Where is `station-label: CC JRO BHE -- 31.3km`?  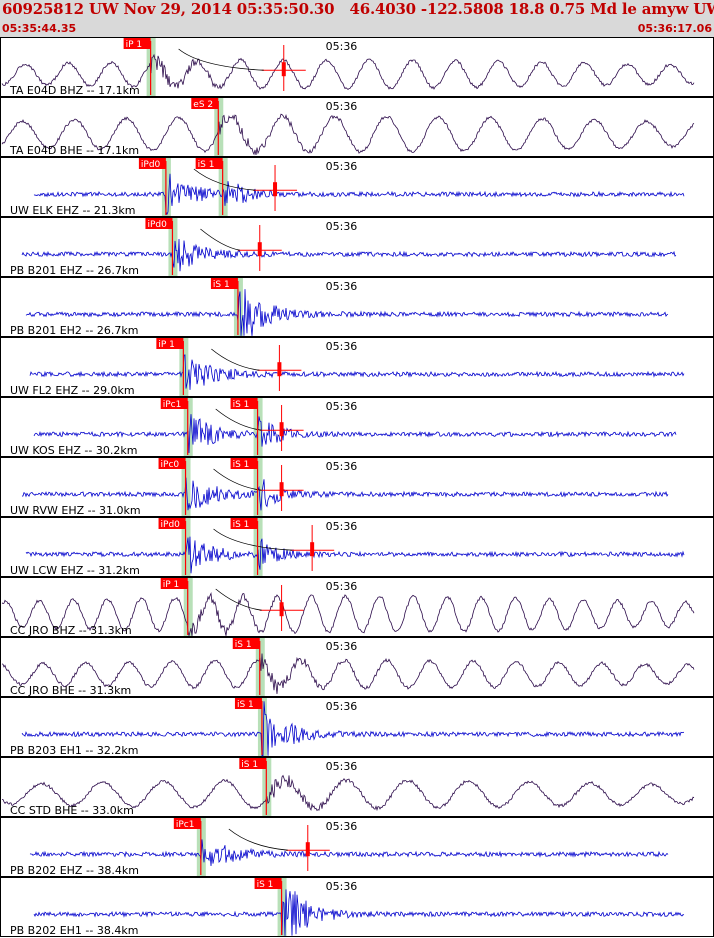 station-label: CC JRO BHE -- 31.3km is located at coordinates (70, 690).